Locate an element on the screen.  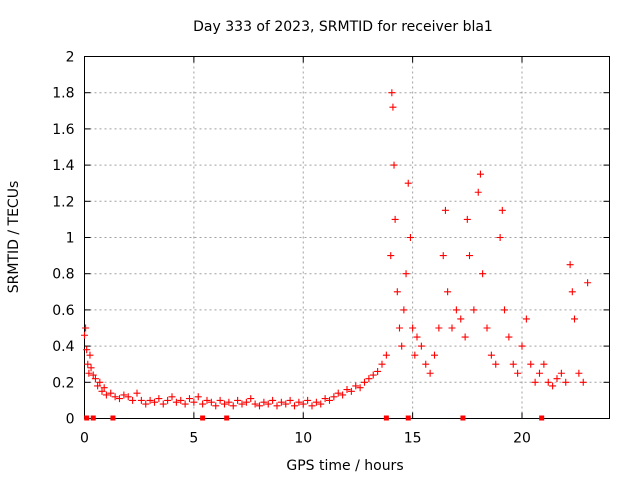
y-tick-label: 0.8 is located at coordinates (63, 275).